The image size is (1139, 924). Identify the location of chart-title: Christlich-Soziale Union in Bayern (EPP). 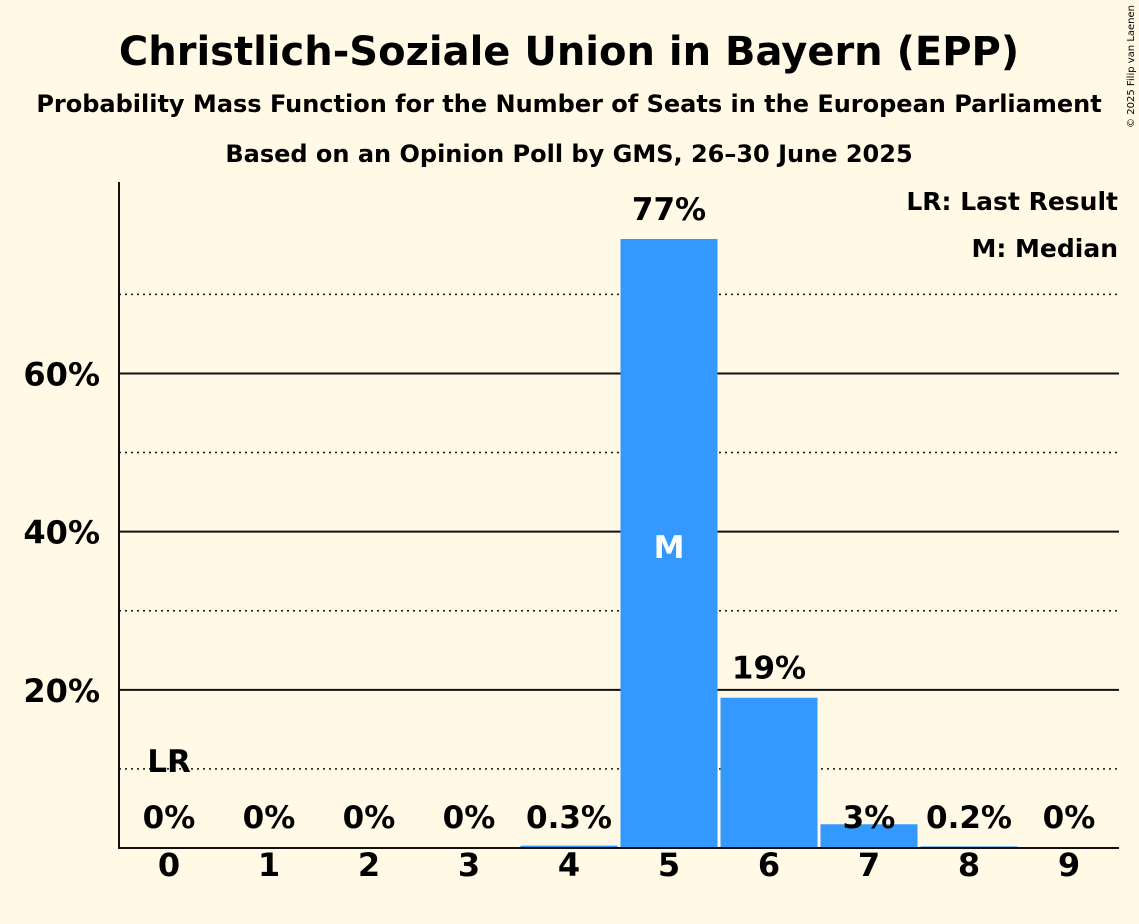
(569, 52).